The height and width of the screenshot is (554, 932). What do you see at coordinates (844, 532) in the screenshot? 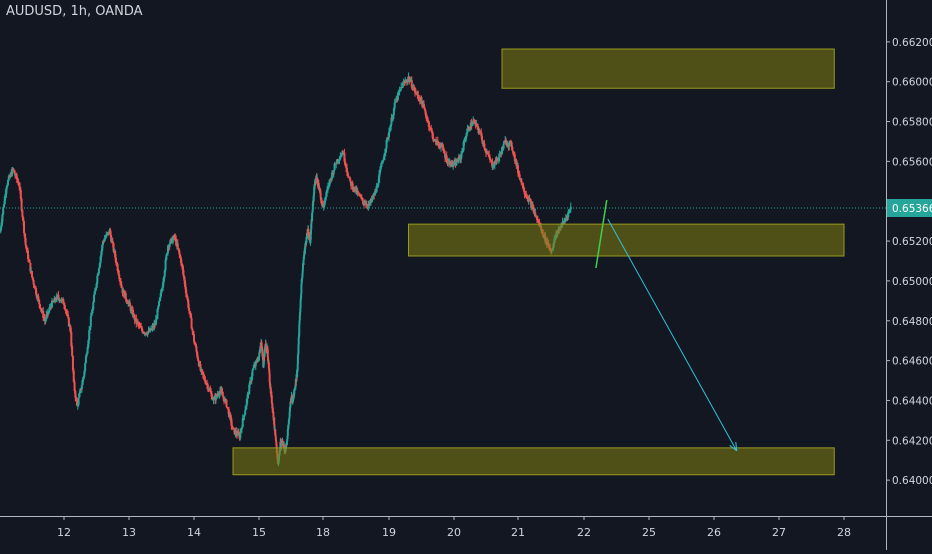
I see `x-tick-label: 28` at bounding box center [844, 532].